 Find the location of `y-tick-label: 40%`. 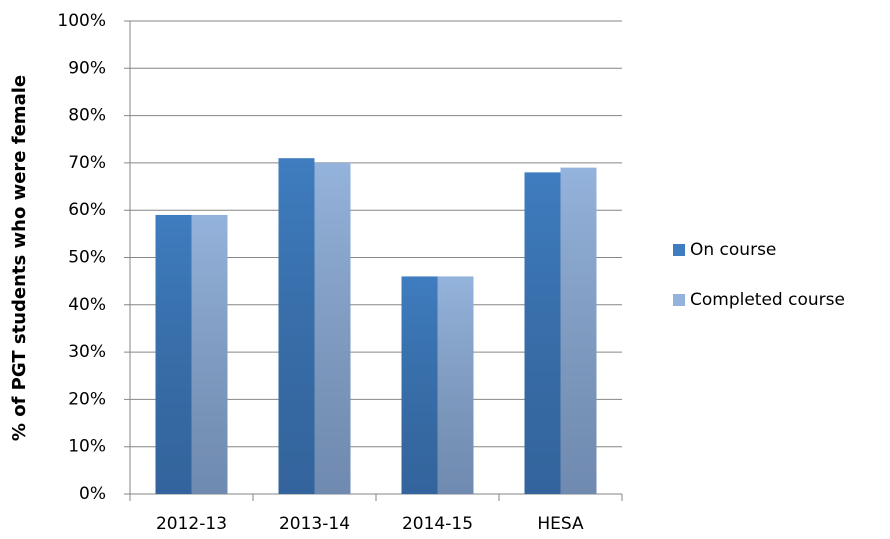

y-tick-label: 40% is located at coordinates (87, 305).